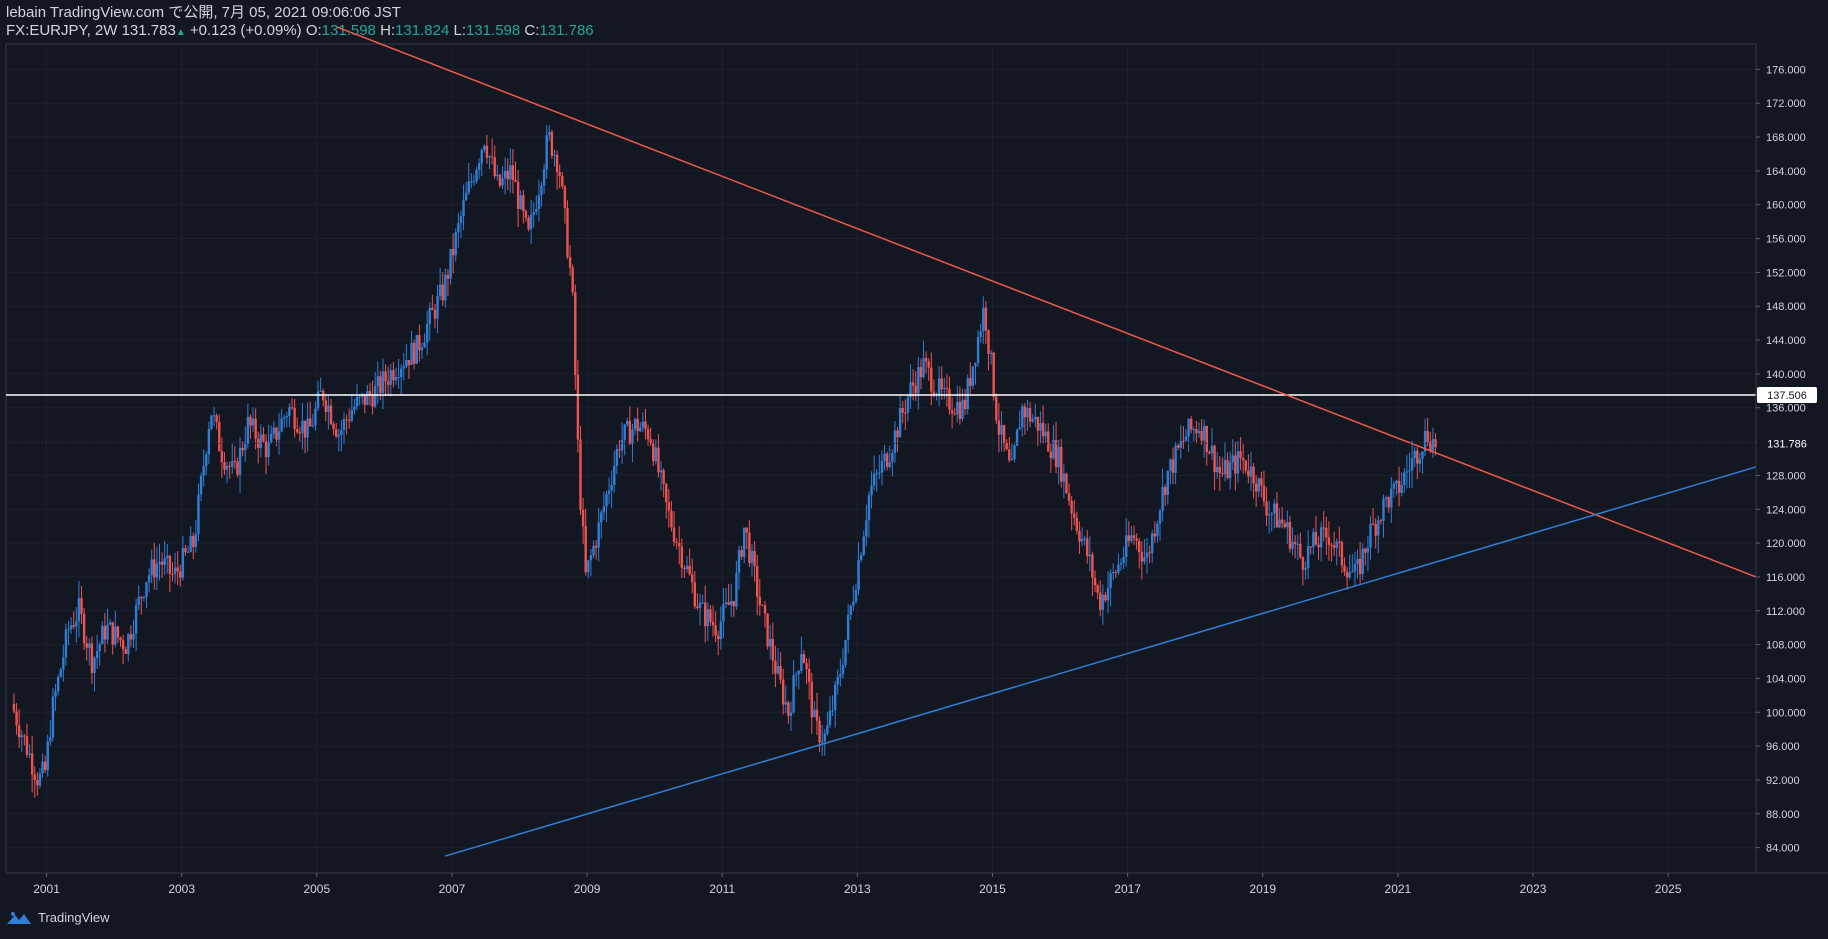  Describe the element at coordinates (58, 917) in the screenshot. I see `footer: TradingView` at that location.